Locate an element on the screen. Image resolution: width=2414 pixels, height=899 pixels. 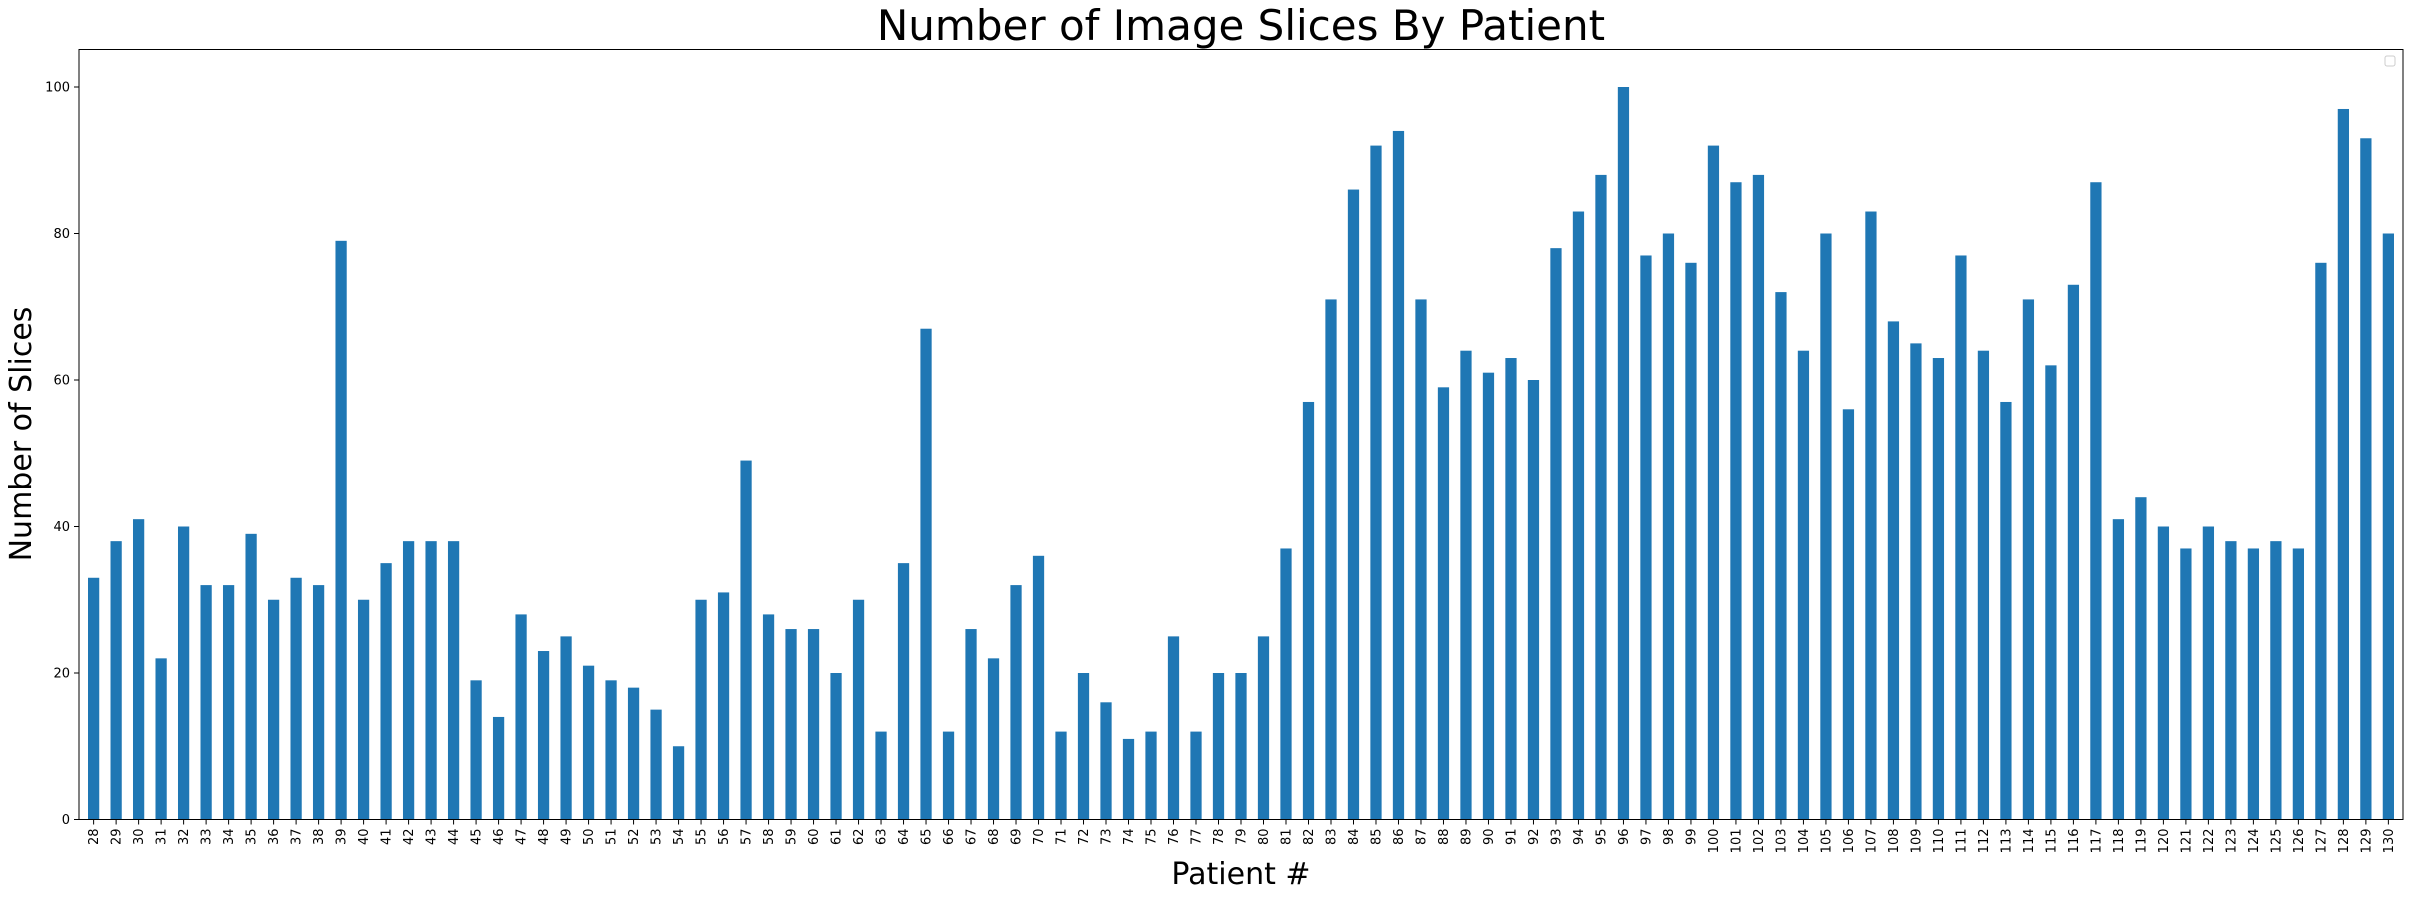
x-tick-label: 76 is located at coordinates (1174, 837).